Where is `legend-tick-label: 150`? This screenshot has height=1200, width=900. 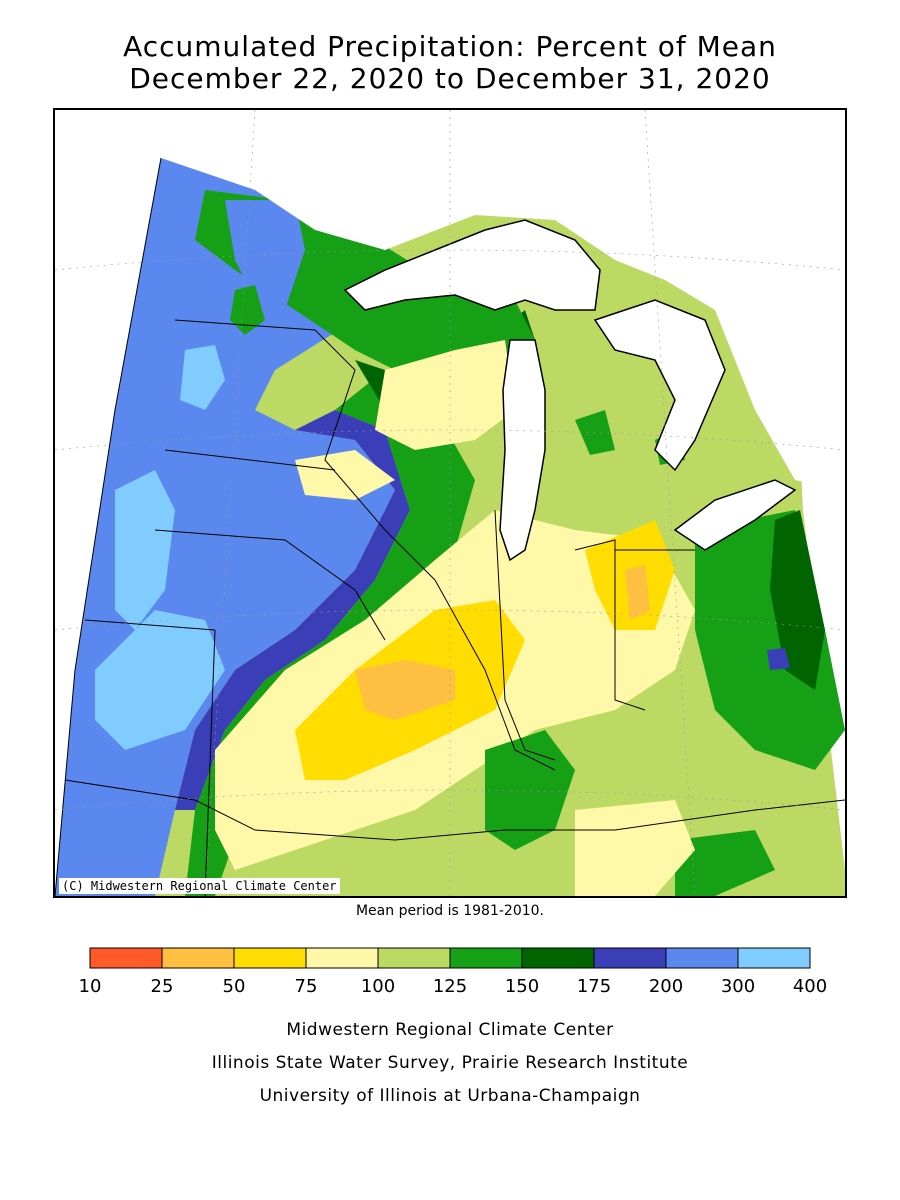
legend-tick-label: 150 is located at coordinates (522, 986).